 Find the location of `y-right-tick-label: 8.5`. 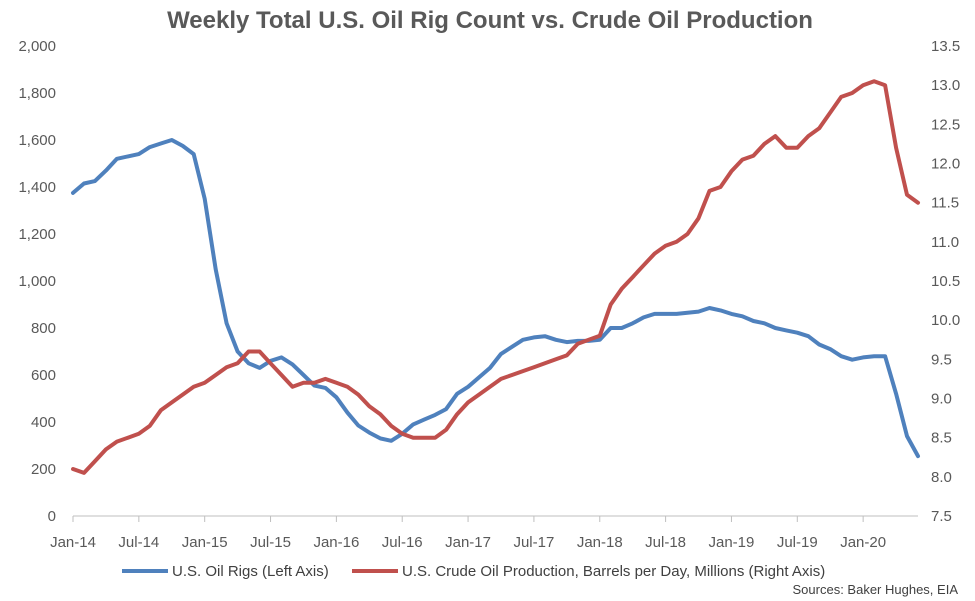

y-right-tick-label: 8.5 is located at coordinates (941, 438).